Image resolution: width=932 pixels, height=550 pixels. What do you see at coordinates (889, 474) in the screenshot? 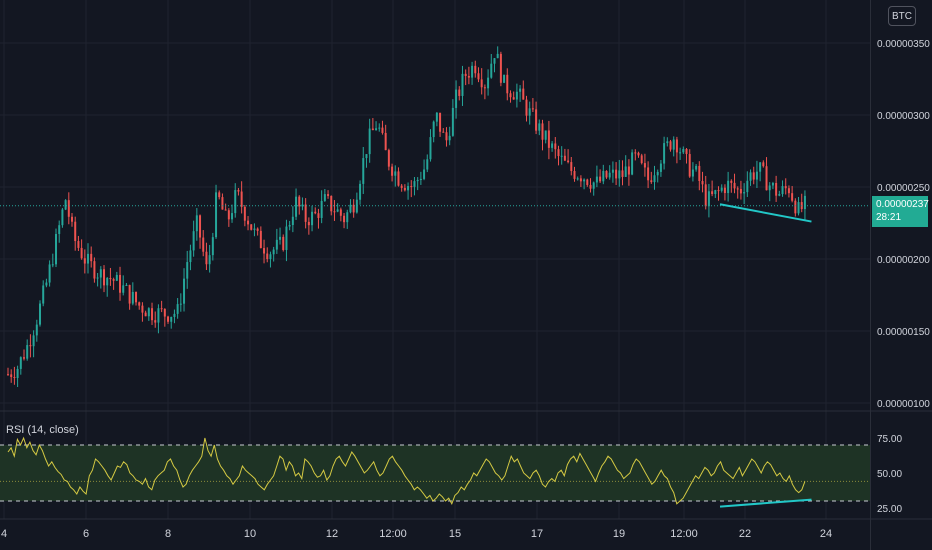
I see `rsi-tick-label: 50.00` at bounding box center [889, 474].